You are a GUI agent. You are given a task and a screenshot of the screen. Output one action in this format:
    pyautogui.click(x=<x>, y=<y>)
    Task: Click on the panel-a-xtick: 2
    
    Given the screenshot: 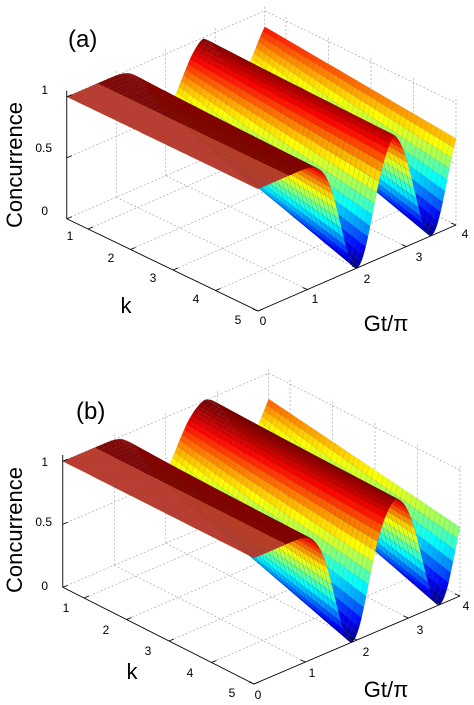 What is the action you would take?
    pyautogui.click(x=111, y=258)
    